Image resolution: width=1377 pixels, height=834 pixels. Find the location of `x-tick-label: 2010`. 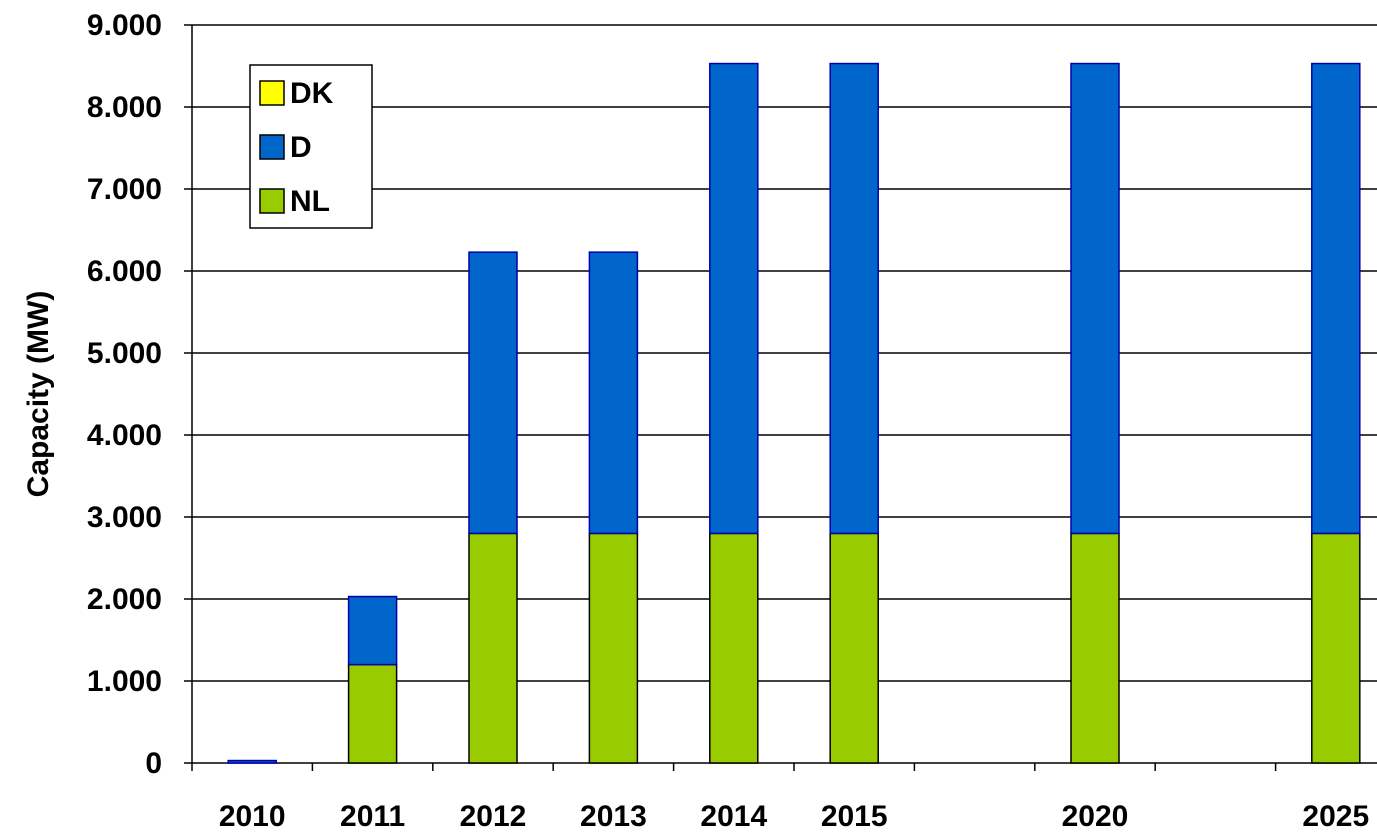

x-tick-label: 2010 is located at coordinates (252, 816).